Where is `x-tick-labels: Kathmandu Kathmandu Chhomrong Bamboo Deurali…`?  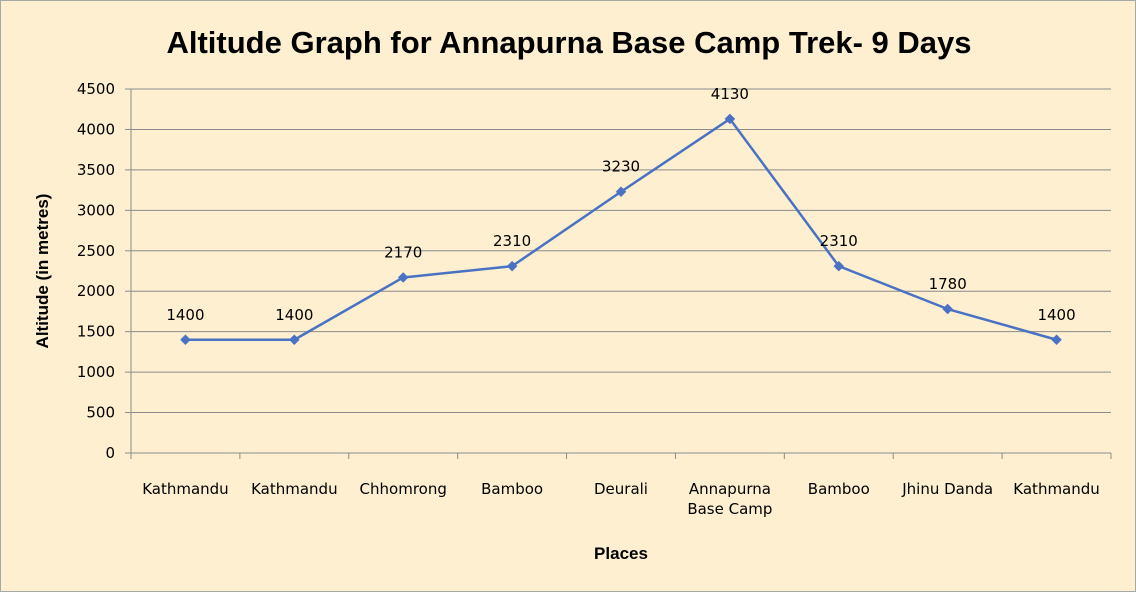 x-tick-labels: Kathmandu Kathmandu Chhomrong Bamboo Deurali… is located at coordinates (621, 499).